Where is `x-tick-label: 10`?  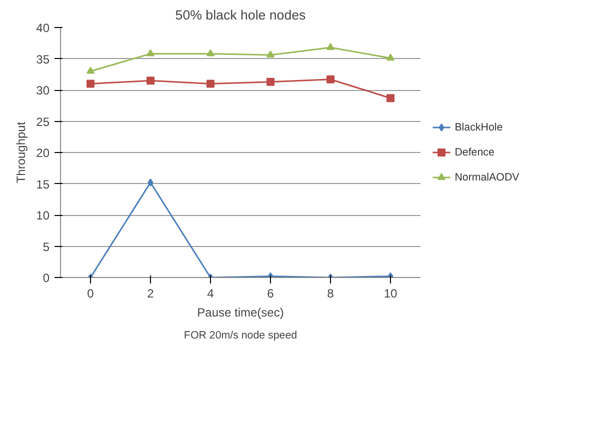 x-tick-label: 10 is located at coordinates (391, 293).